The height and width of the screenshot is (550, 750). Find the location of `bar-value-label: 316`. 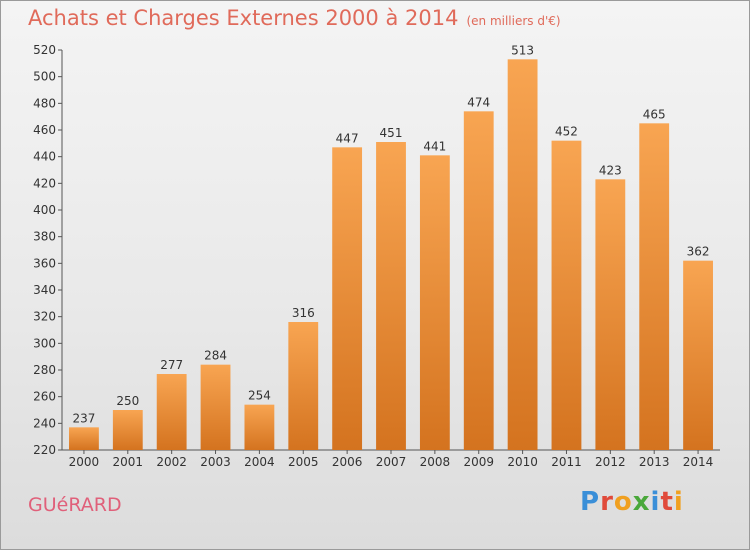

bar-value-label: 316 is located at coordinates (303, 313).